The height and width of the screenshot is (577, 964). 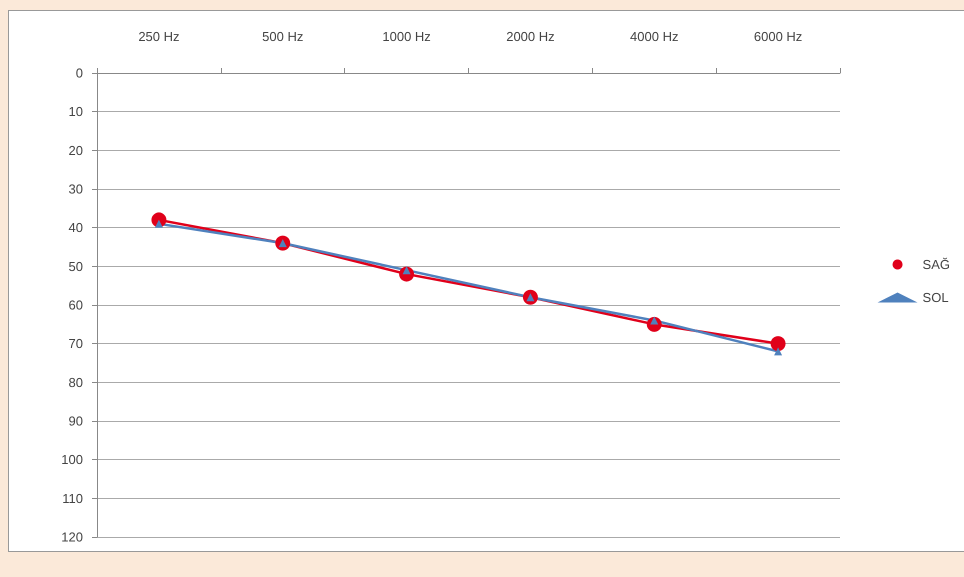 What do you see at coordinates (283, 36) in the screenshot?
I see `x-tick-label: 500 Hz` at bounding box center [283, 36].